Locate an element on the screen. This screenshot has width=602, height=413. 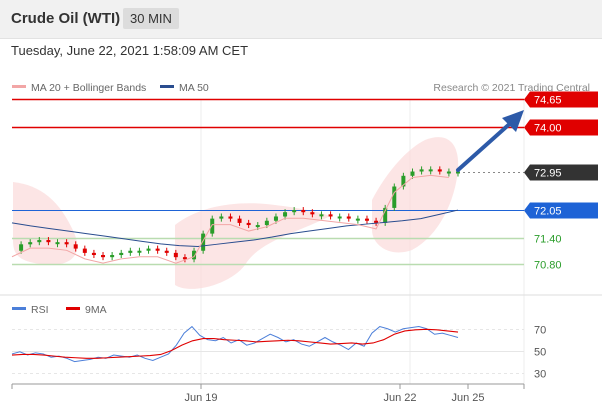
level-label-70-80: 70.80 is located at coordinates (548, 266).